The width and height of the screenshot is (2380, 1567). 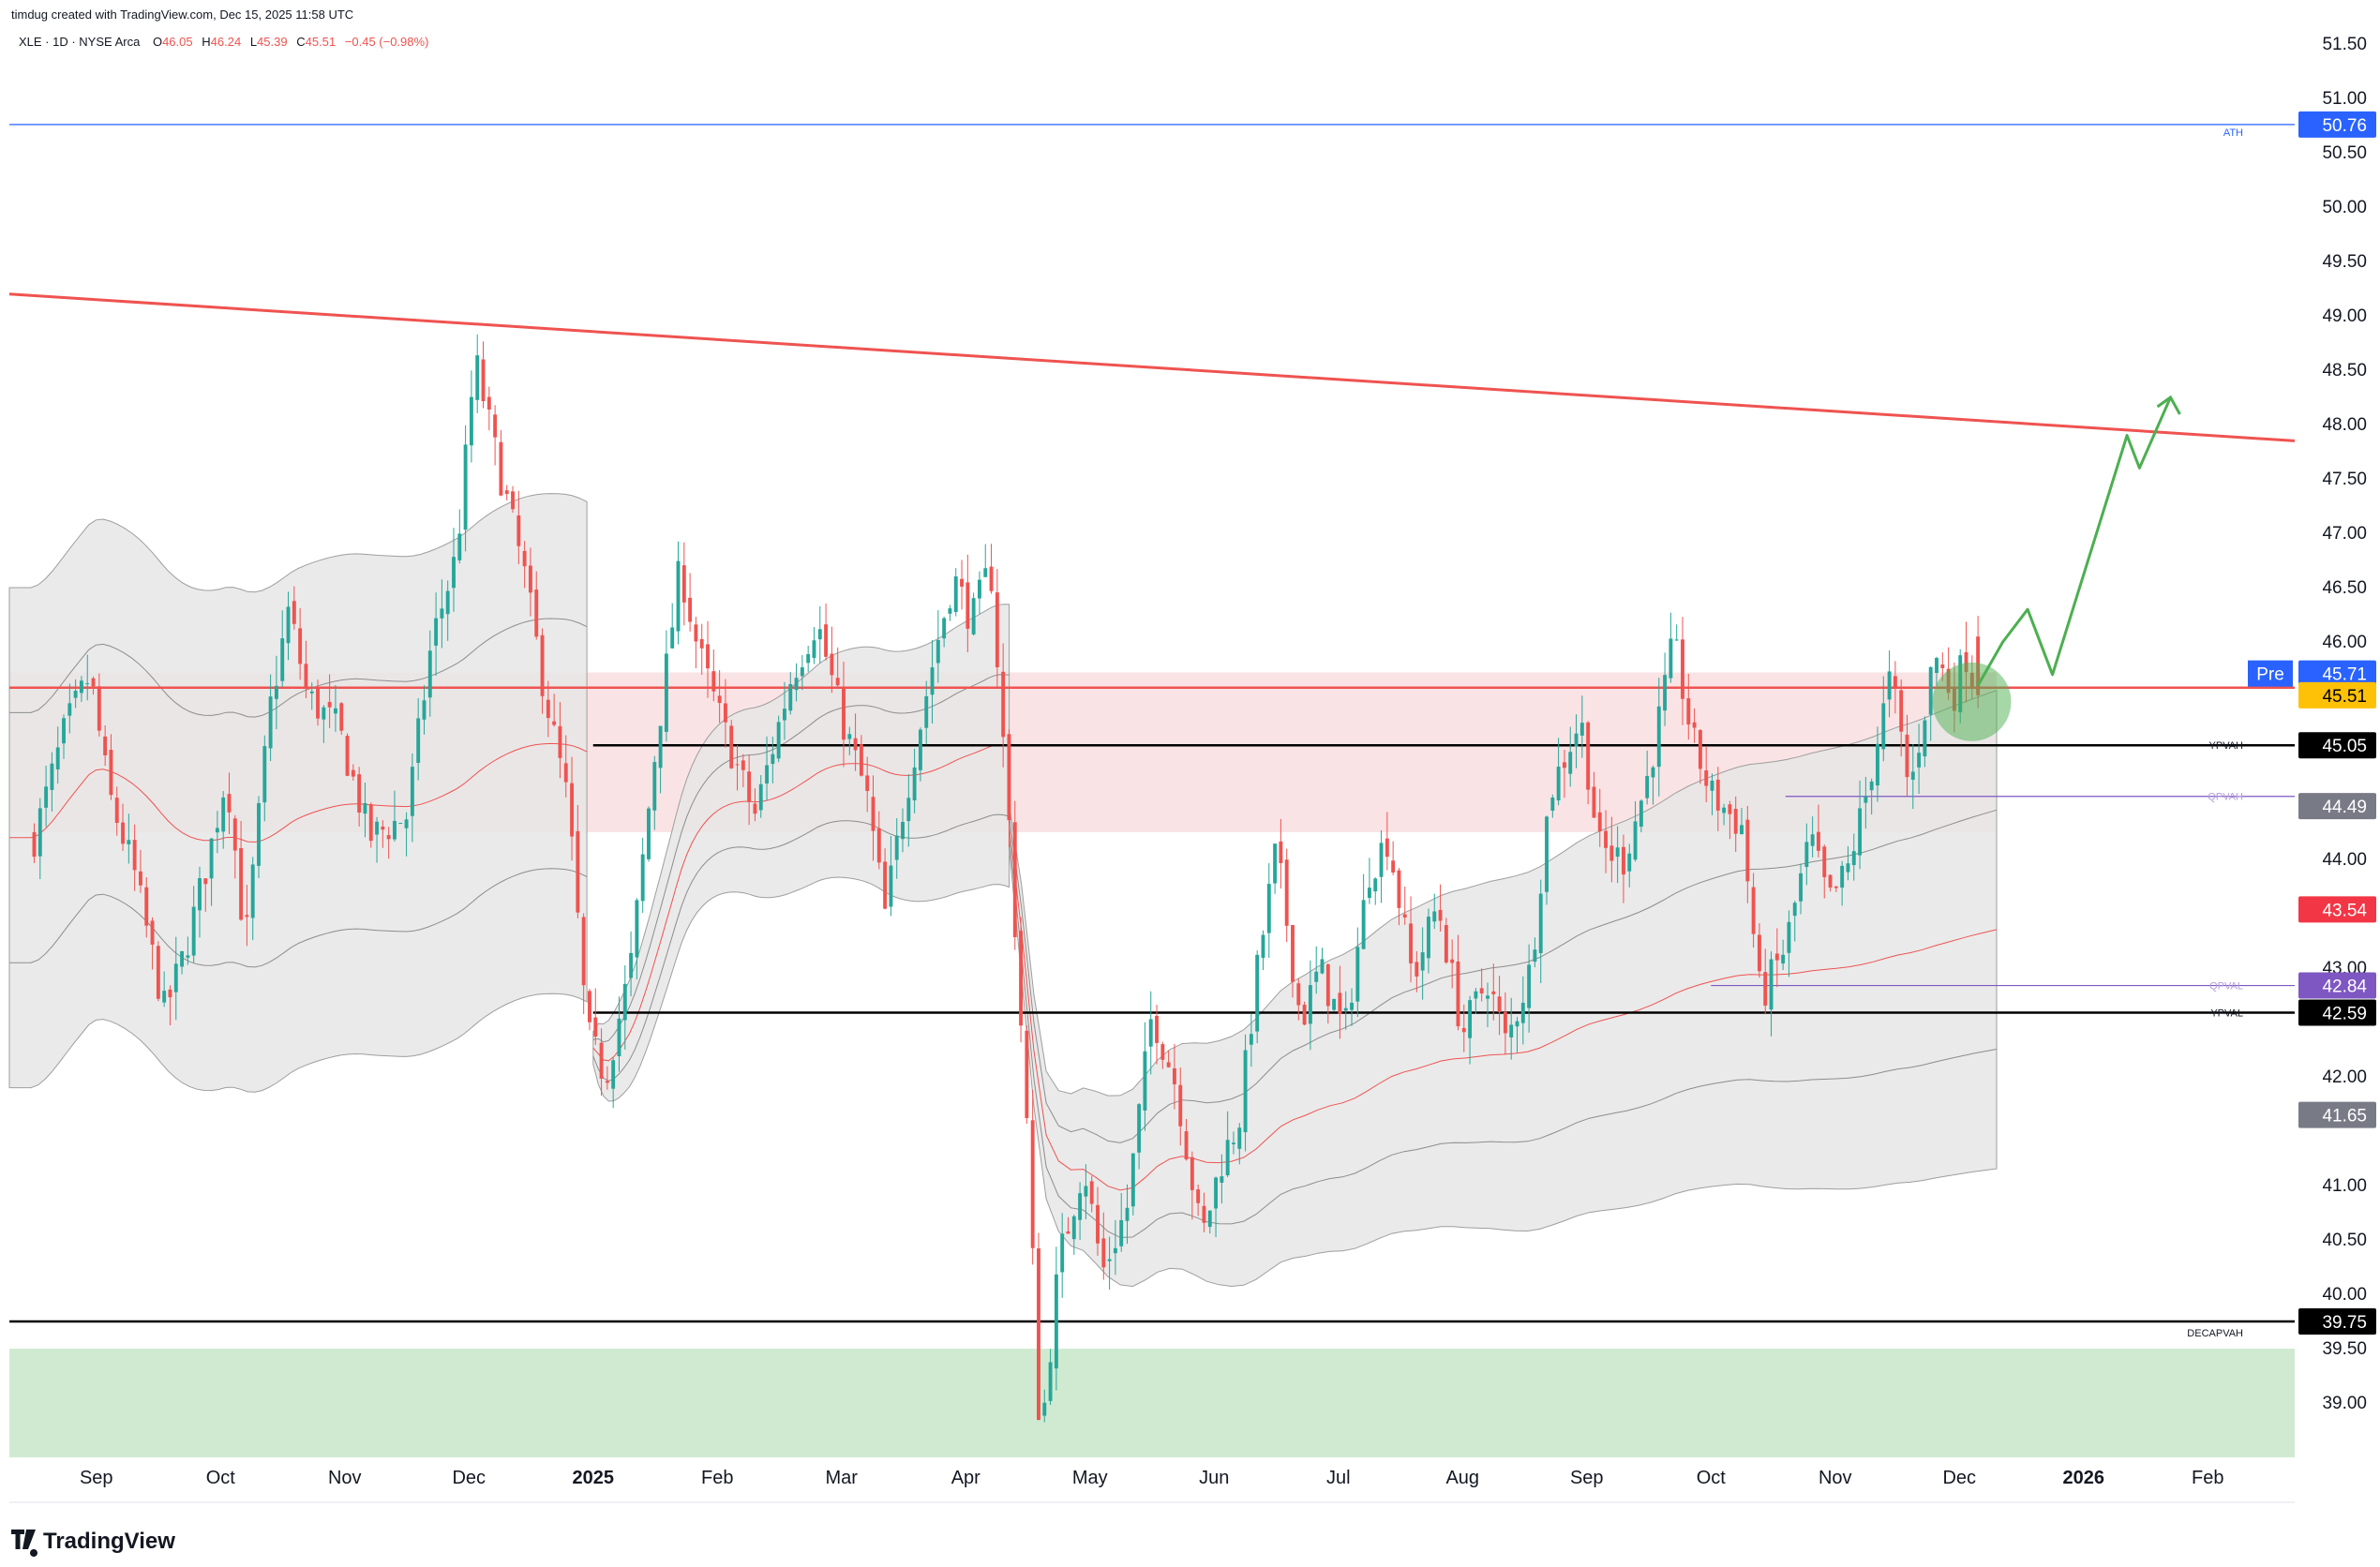 I want to click on price-axis, so click(x=2337, y=783).